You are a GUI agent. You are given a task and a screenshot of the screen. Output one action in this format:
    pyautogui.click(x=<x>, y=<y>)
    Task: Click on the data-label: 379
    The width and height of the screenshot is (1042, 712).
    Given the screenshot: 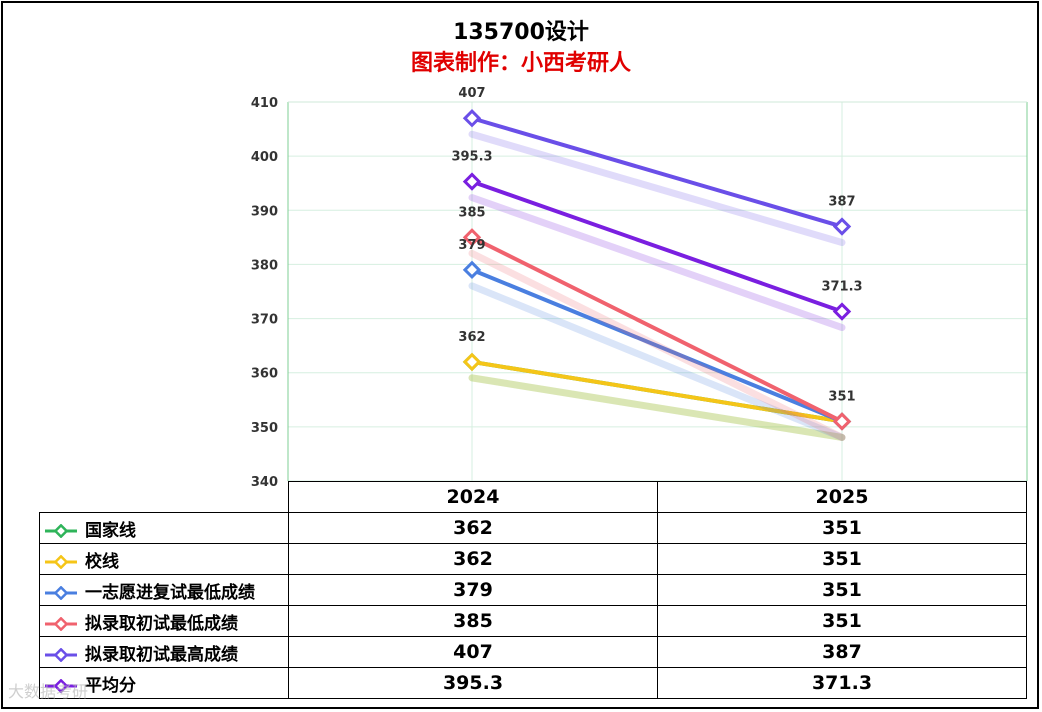 What is the action you would take?
    pyautogui.click(x=471, y=245)
    